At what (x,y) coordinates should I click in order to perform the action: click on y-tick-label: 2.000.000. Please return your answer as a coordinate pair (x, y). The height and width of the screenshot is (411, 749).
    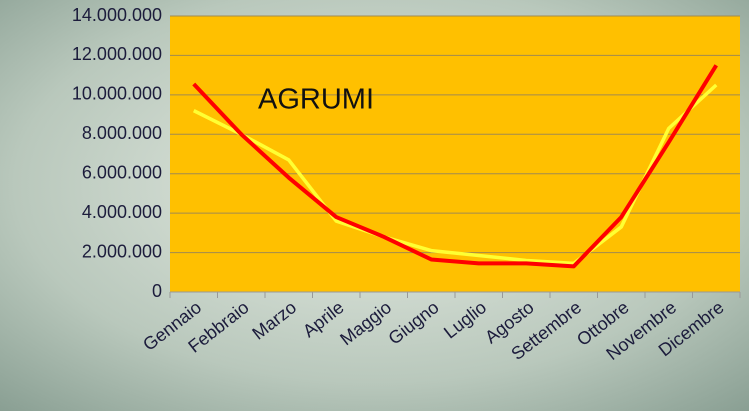
    Looking at the image, I should click on (122, 251).